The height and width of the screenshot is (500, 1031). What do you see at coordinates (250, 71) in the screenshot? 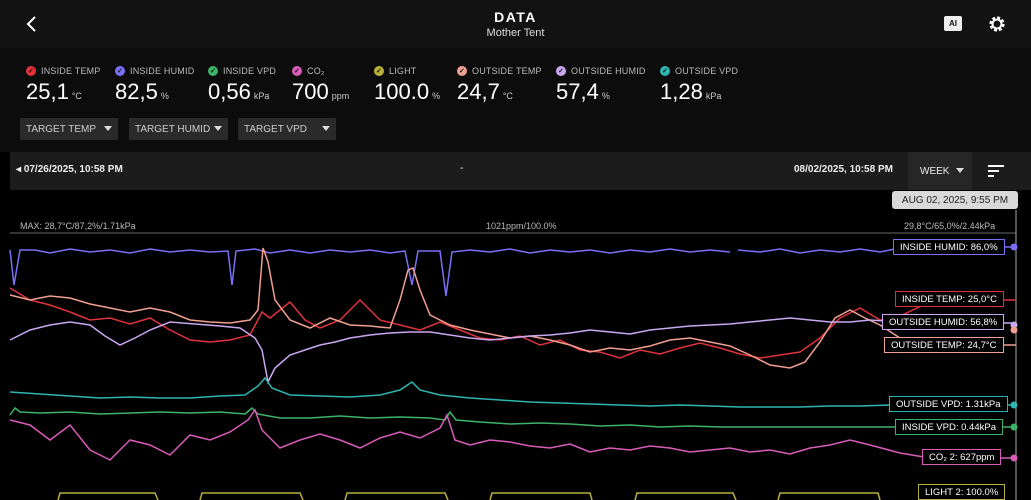
I see `metric-label: INSIDE VPD` at bounding box center [250, 71].